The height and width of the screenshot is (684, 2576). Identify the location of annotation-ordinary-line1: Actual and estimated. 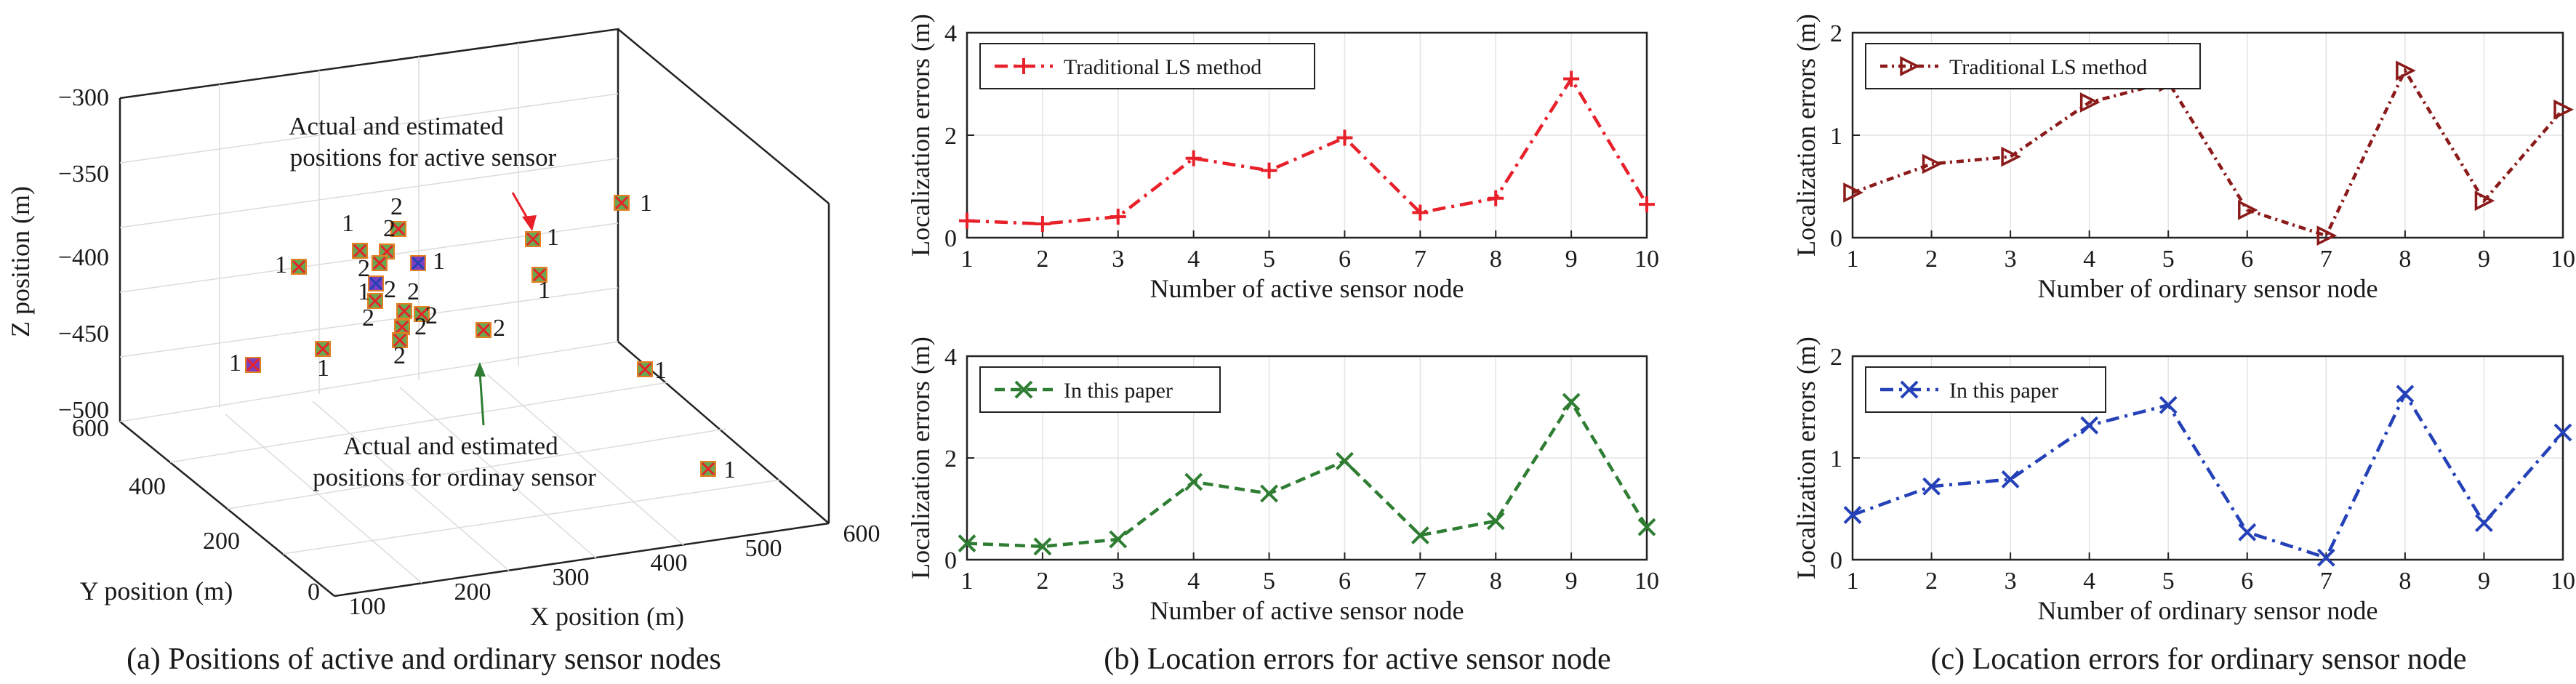
(450, 446).